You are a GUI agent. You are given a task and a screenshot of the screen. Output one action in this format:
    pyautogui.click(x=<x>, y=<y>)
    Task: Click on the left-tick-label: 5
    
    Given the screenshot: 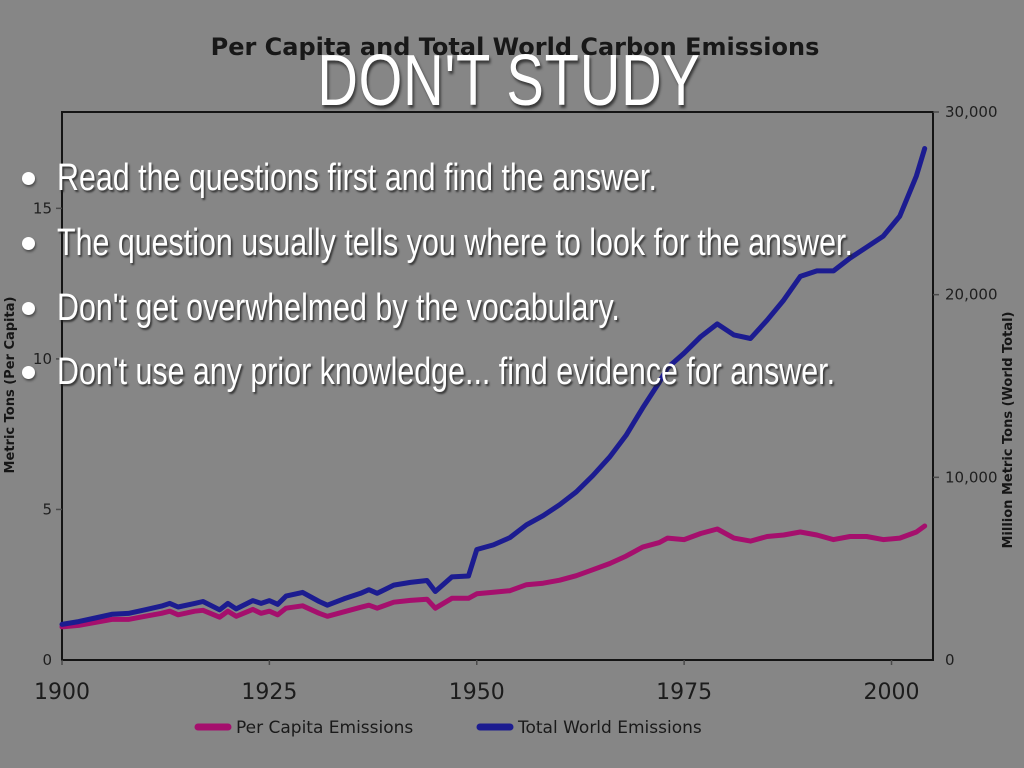 What is the action you would take?
    pyautogui.click(x=47, y=509)
    